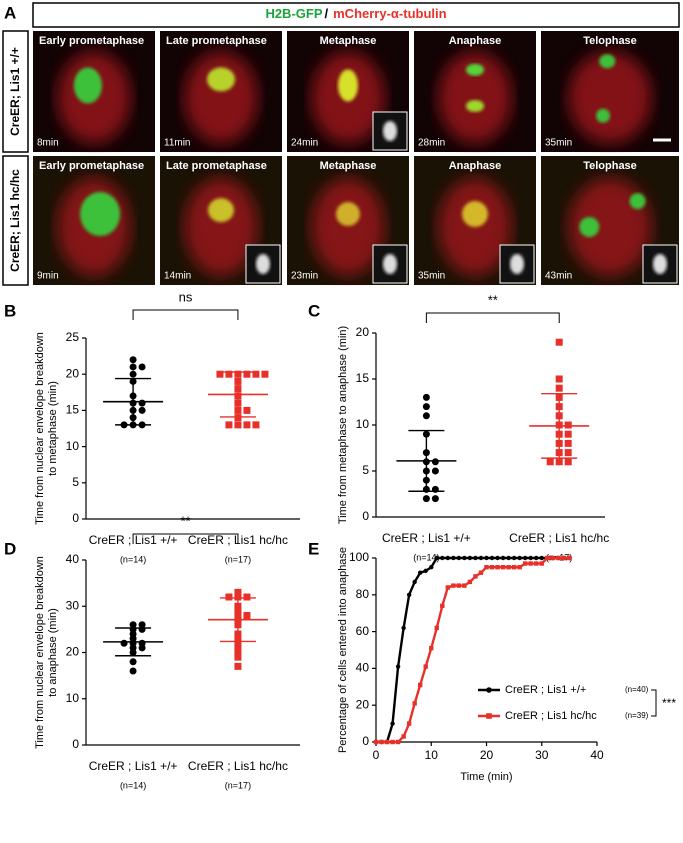 The image size is (683, 843). I want to click on header-red: mCherry-α-tubulin, so click(389, 13).